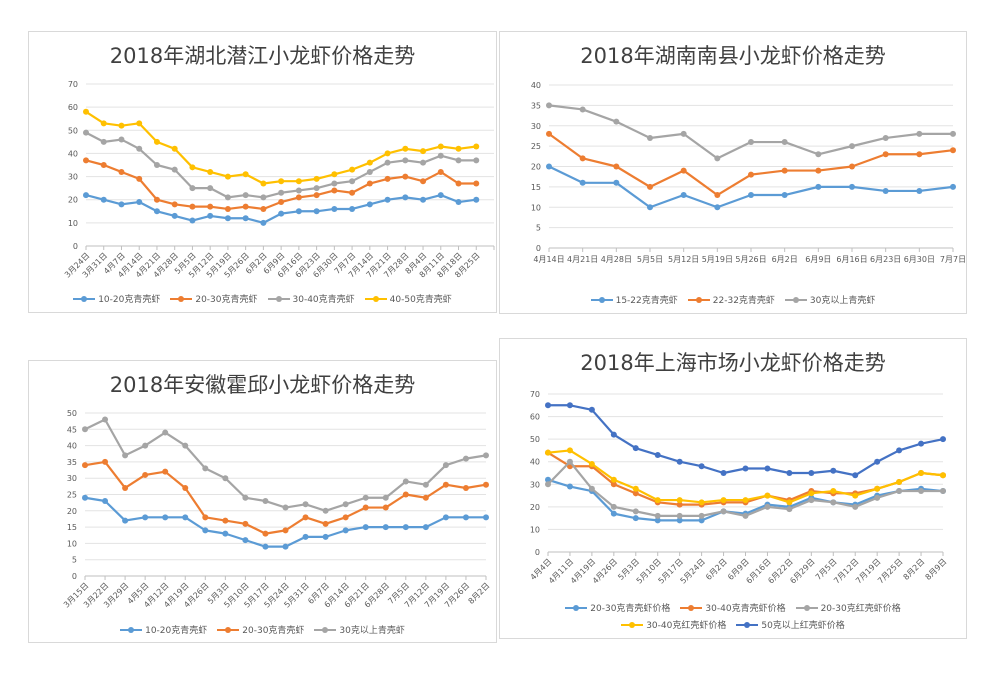 Image resolution: width=998 pixels, height=677 pixels. I want to click on x-tick-label: 6月16日, so click(851, 259).